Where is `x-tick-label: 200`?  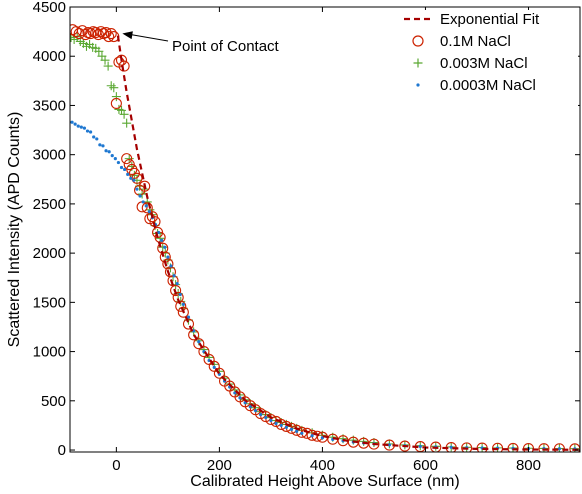 x-tick-label: 200 is located at coordinates (219, 465).